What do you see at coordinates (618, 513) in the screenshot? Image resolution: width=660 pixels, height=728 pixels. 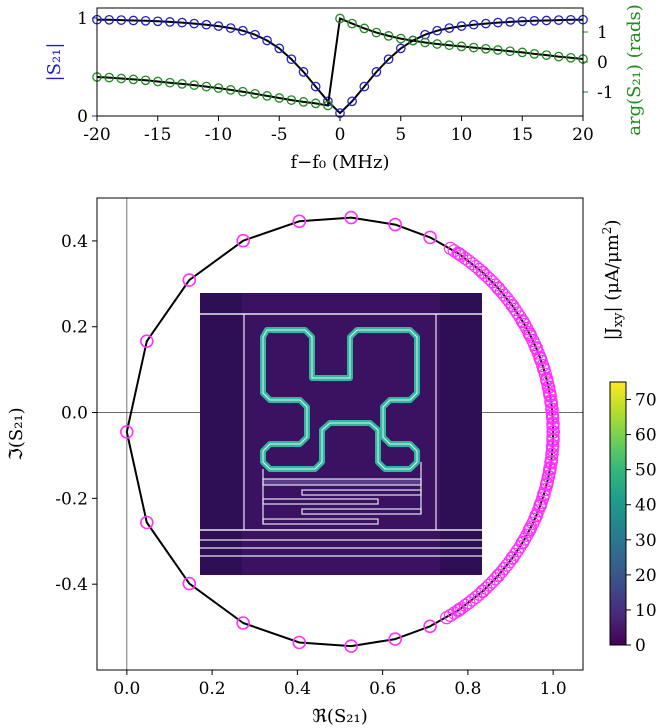 I see `colorbar-bar` at bounding box center [618, 513].